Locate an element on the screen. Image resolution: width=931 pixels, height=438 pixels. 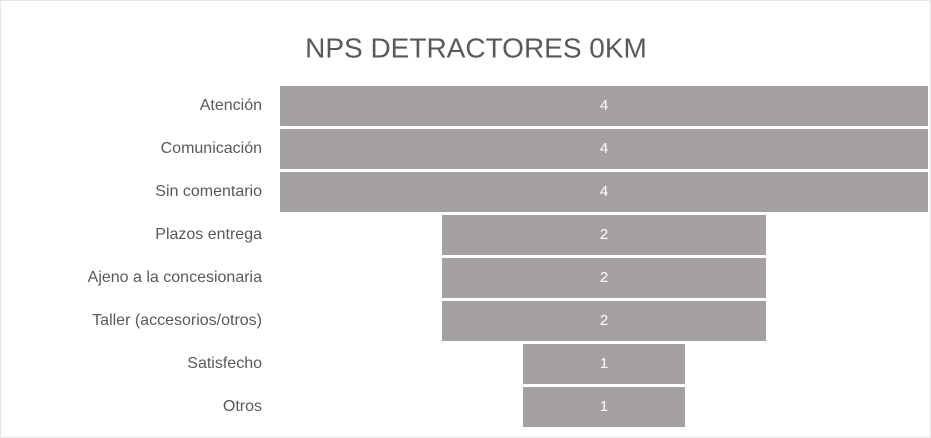
category-label: Otros is located at coordinates (242, 406).